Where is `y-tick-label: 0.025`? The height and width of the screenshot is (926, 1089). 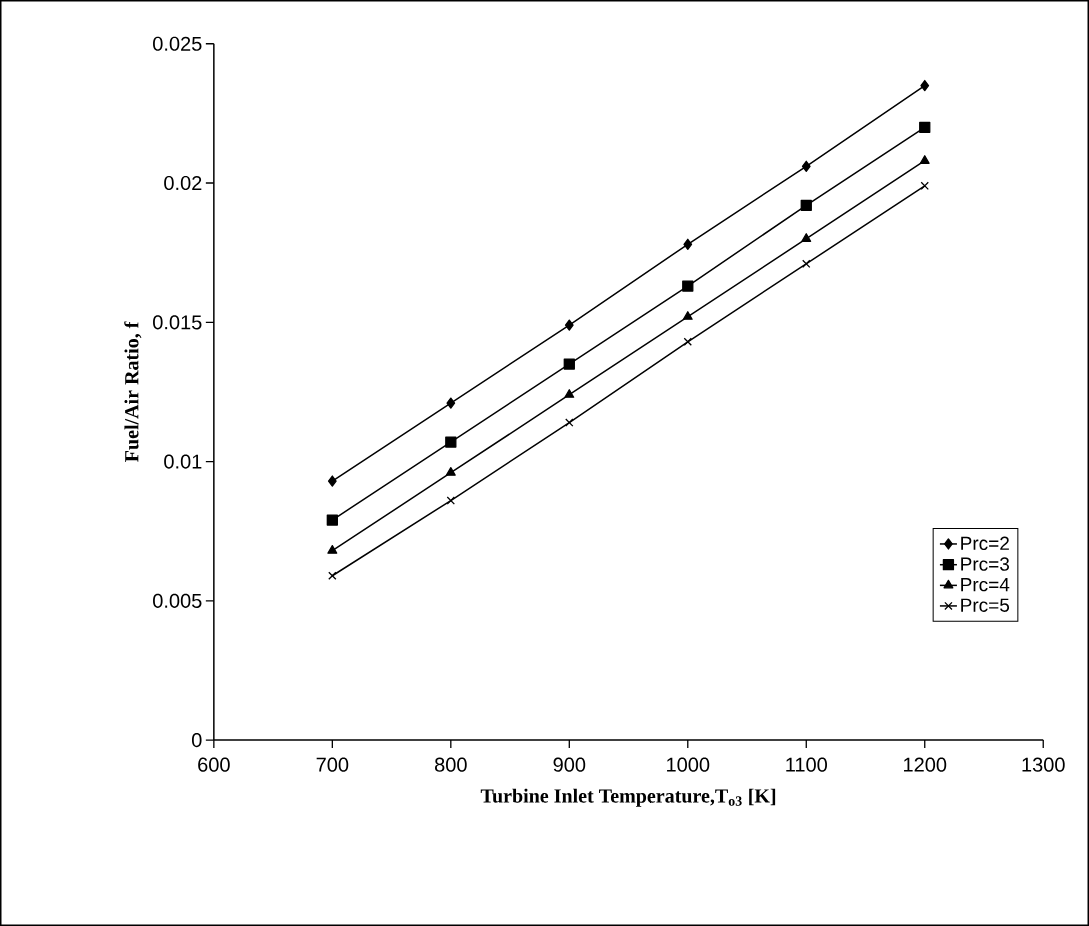
y-tick-label: 0.025 is located at coordinates (177, 43).